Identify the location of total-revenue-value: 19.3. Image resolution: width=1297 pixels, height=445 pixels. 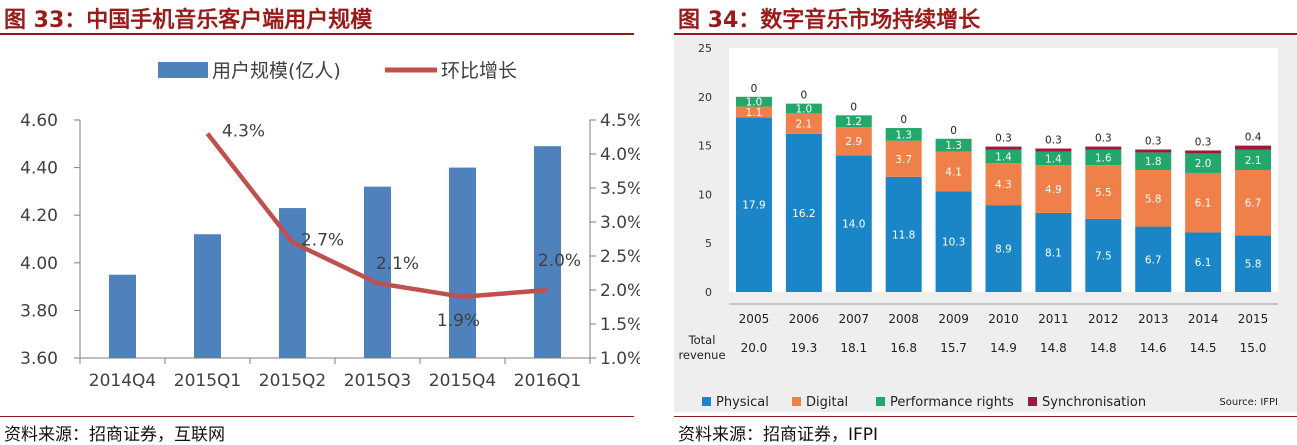
(804, 348).